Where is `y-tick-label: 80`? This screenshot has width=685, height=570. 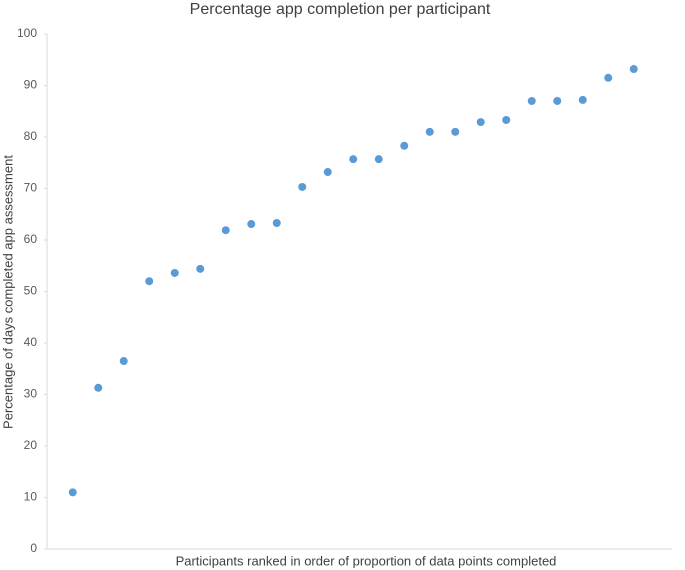
y-tick-label: 80 is located at coordinates (31, 136).